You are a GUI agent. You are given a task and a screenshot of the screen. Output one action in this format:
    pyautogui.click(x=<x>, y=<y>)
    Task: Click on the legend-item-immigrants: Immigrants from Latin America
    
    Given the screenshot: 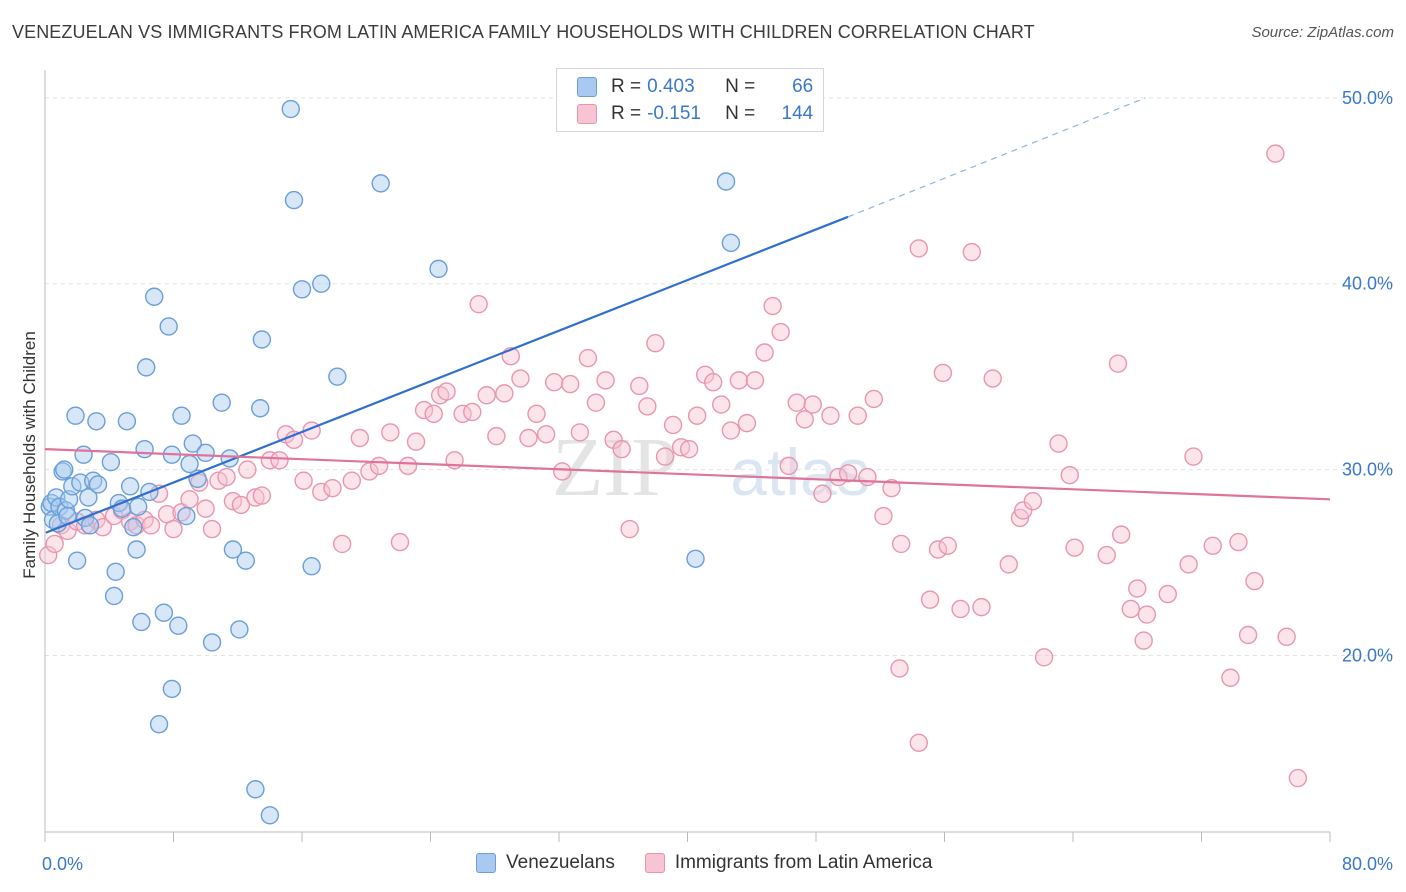 What is the action you would take?
    pyautogui.click(x=788, y=863)
    